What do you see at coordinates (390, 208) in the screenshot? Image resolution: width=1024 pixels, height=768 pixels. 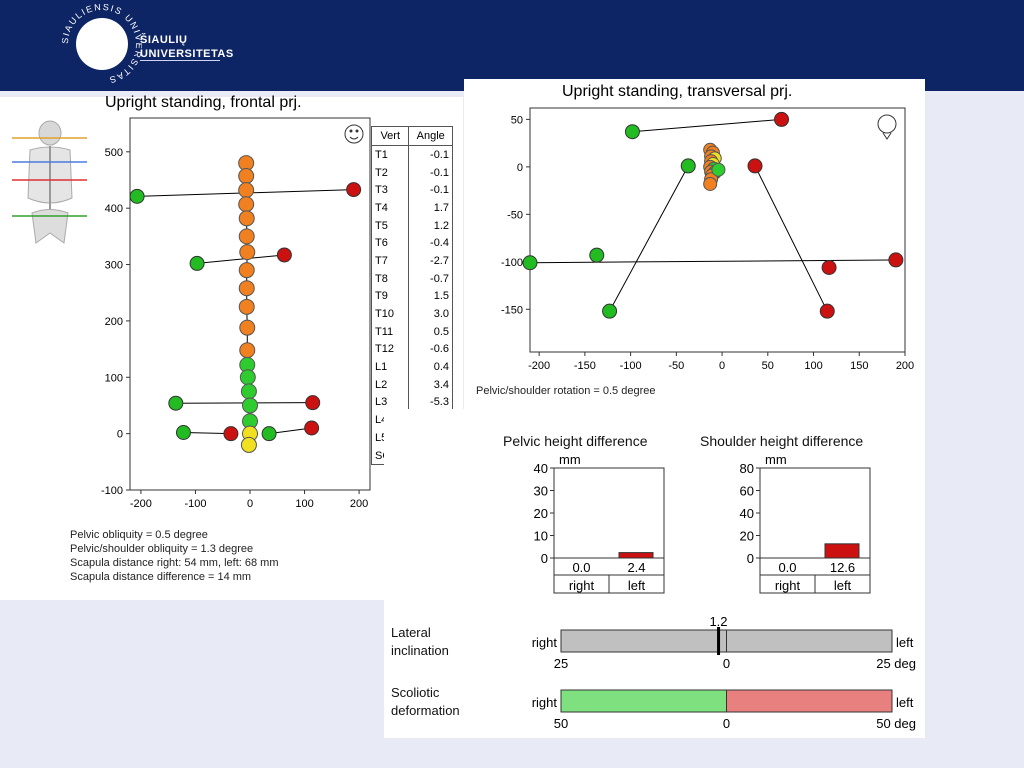 I see `vertebra-name: T4` at bounding box center [390, 208].